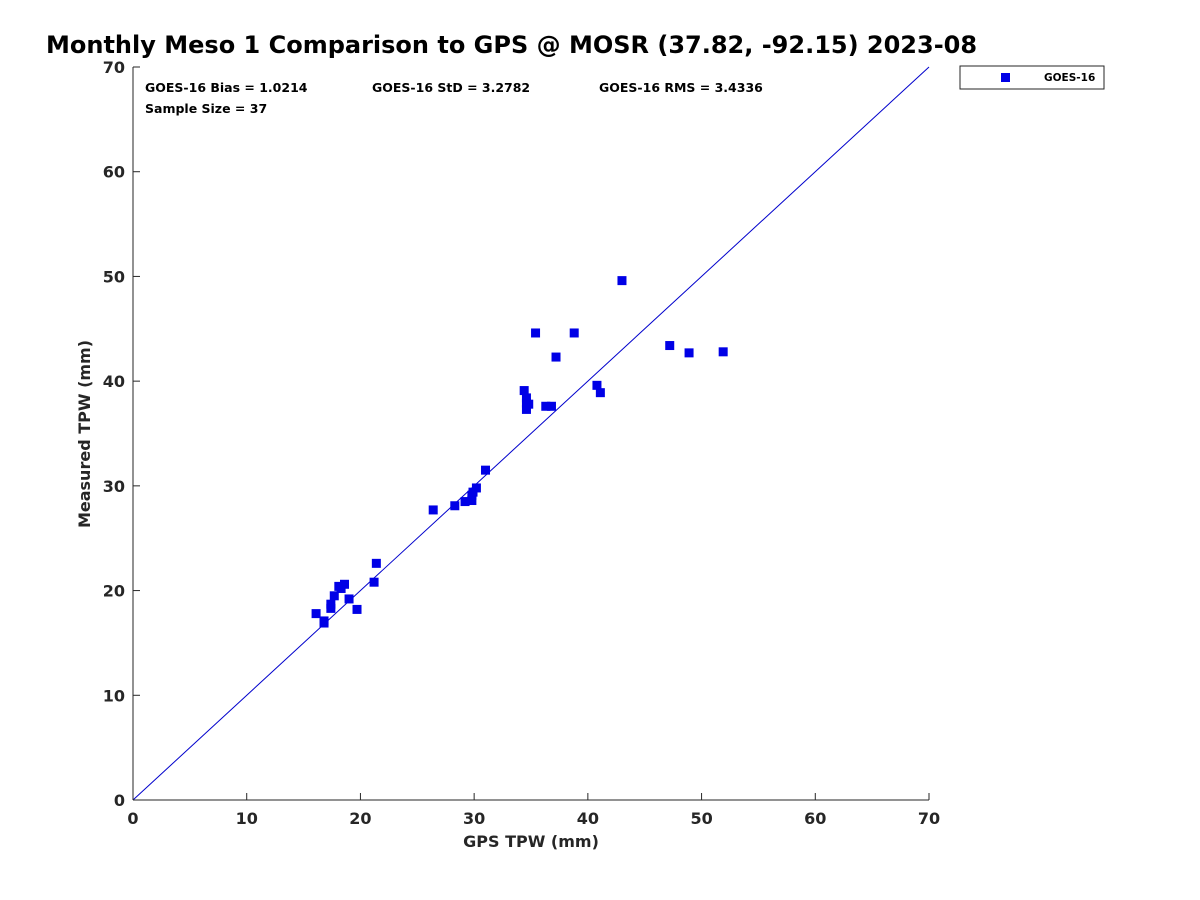 The height and width of the screenshot is (900, 1200). Describe the element at coordinates (114, 276) in the screenshot. I see `y-tick-label: 50` at that location.